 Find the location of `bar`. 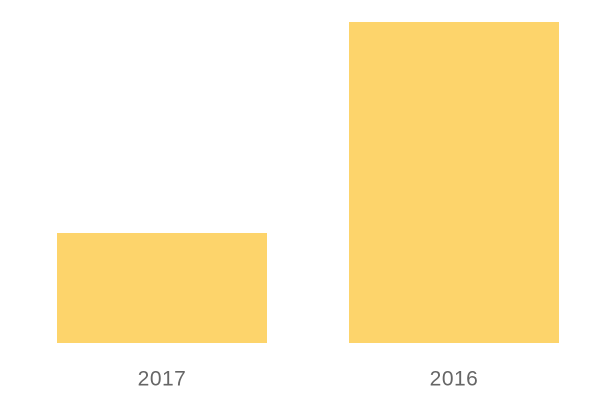

bar is located at coordinates (162, 288).